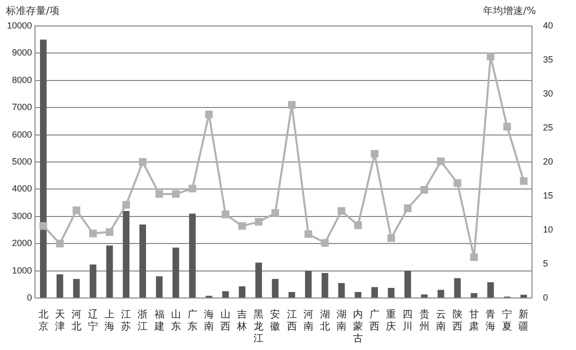 The image size is (576, 350). Describe the element at coordinates (22, 79) in the screenshot. I see `y-tick-label: 8000` at that location.